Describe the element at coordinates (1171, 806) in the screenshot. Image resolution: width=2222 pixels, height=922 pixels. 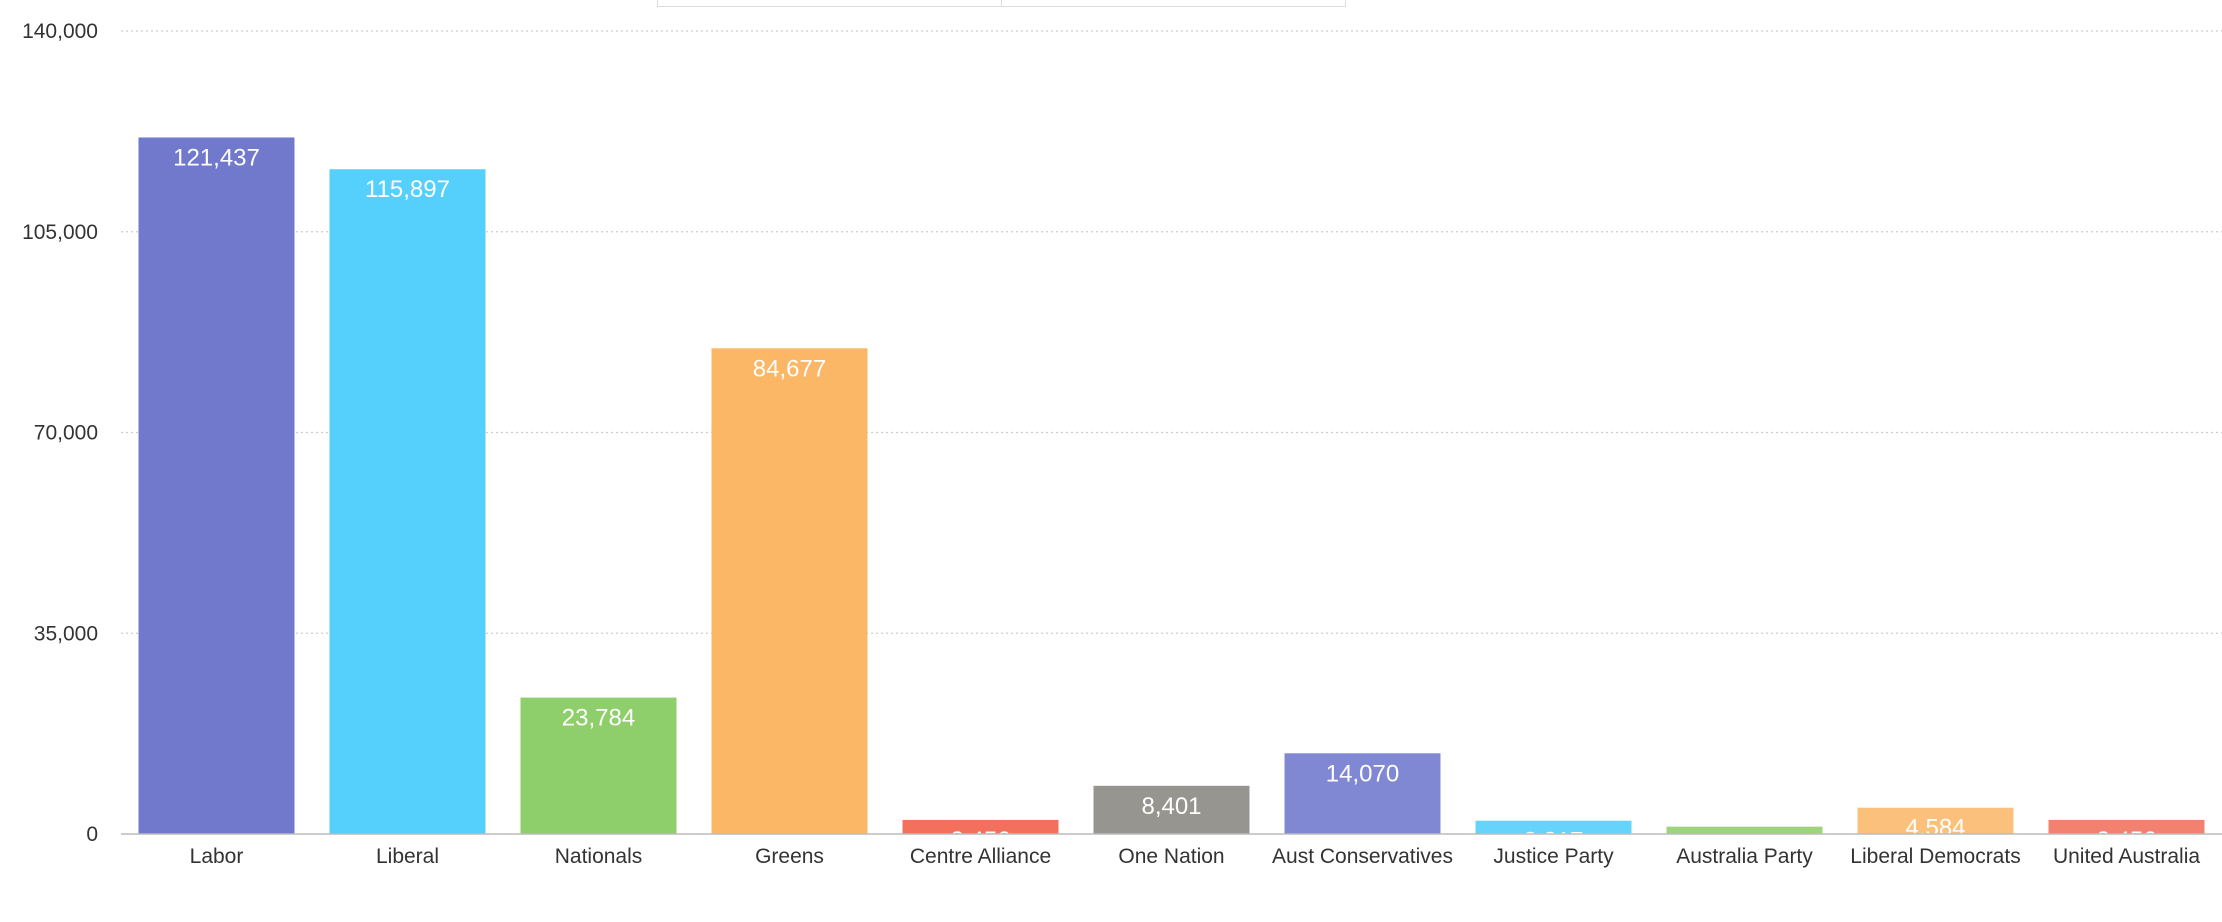
I see `data-label: 8,401` at that location.